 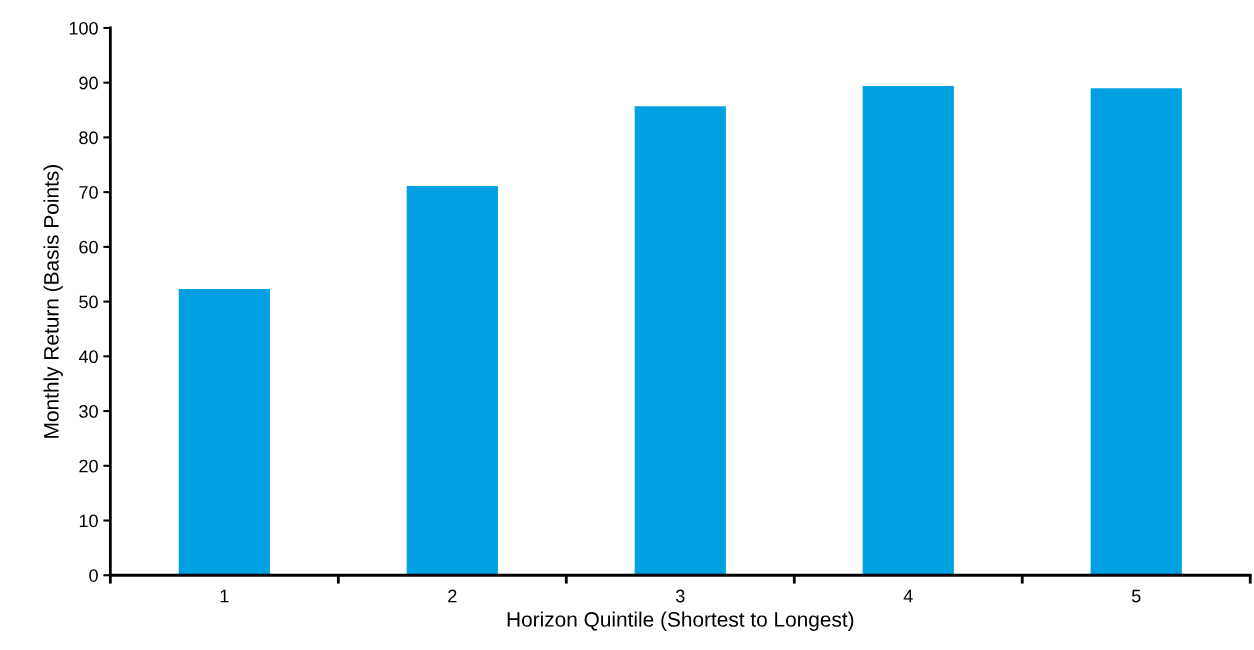 I want to click on y-tick-label: 90, so click(x=88, y=83).